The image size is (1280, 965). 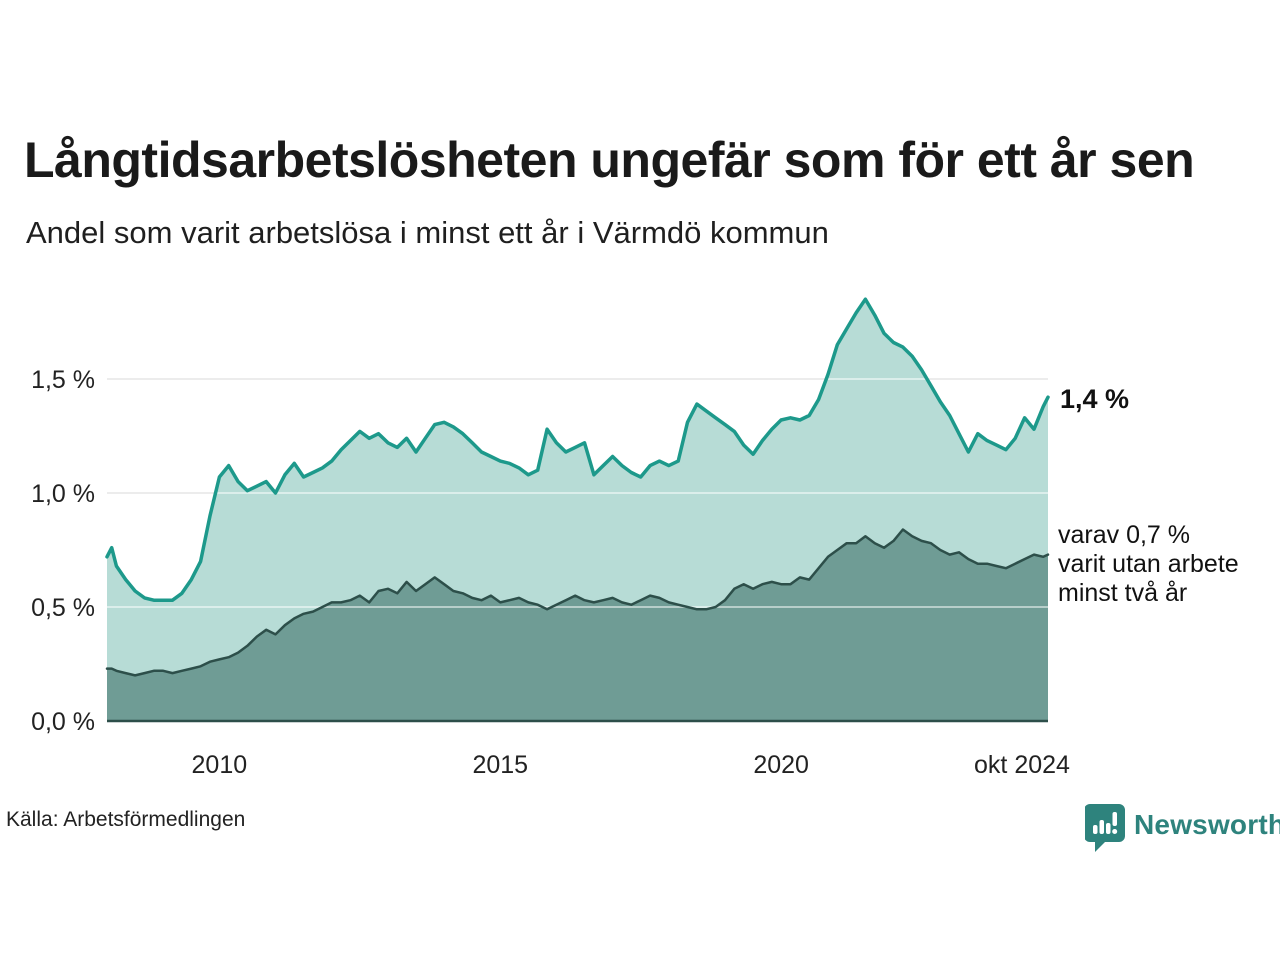 What do you see at coordinates (1123, 593) in the screenshot?
I see `two-year-annotation-line3: minst två år` at bounding box center [1123, 593].